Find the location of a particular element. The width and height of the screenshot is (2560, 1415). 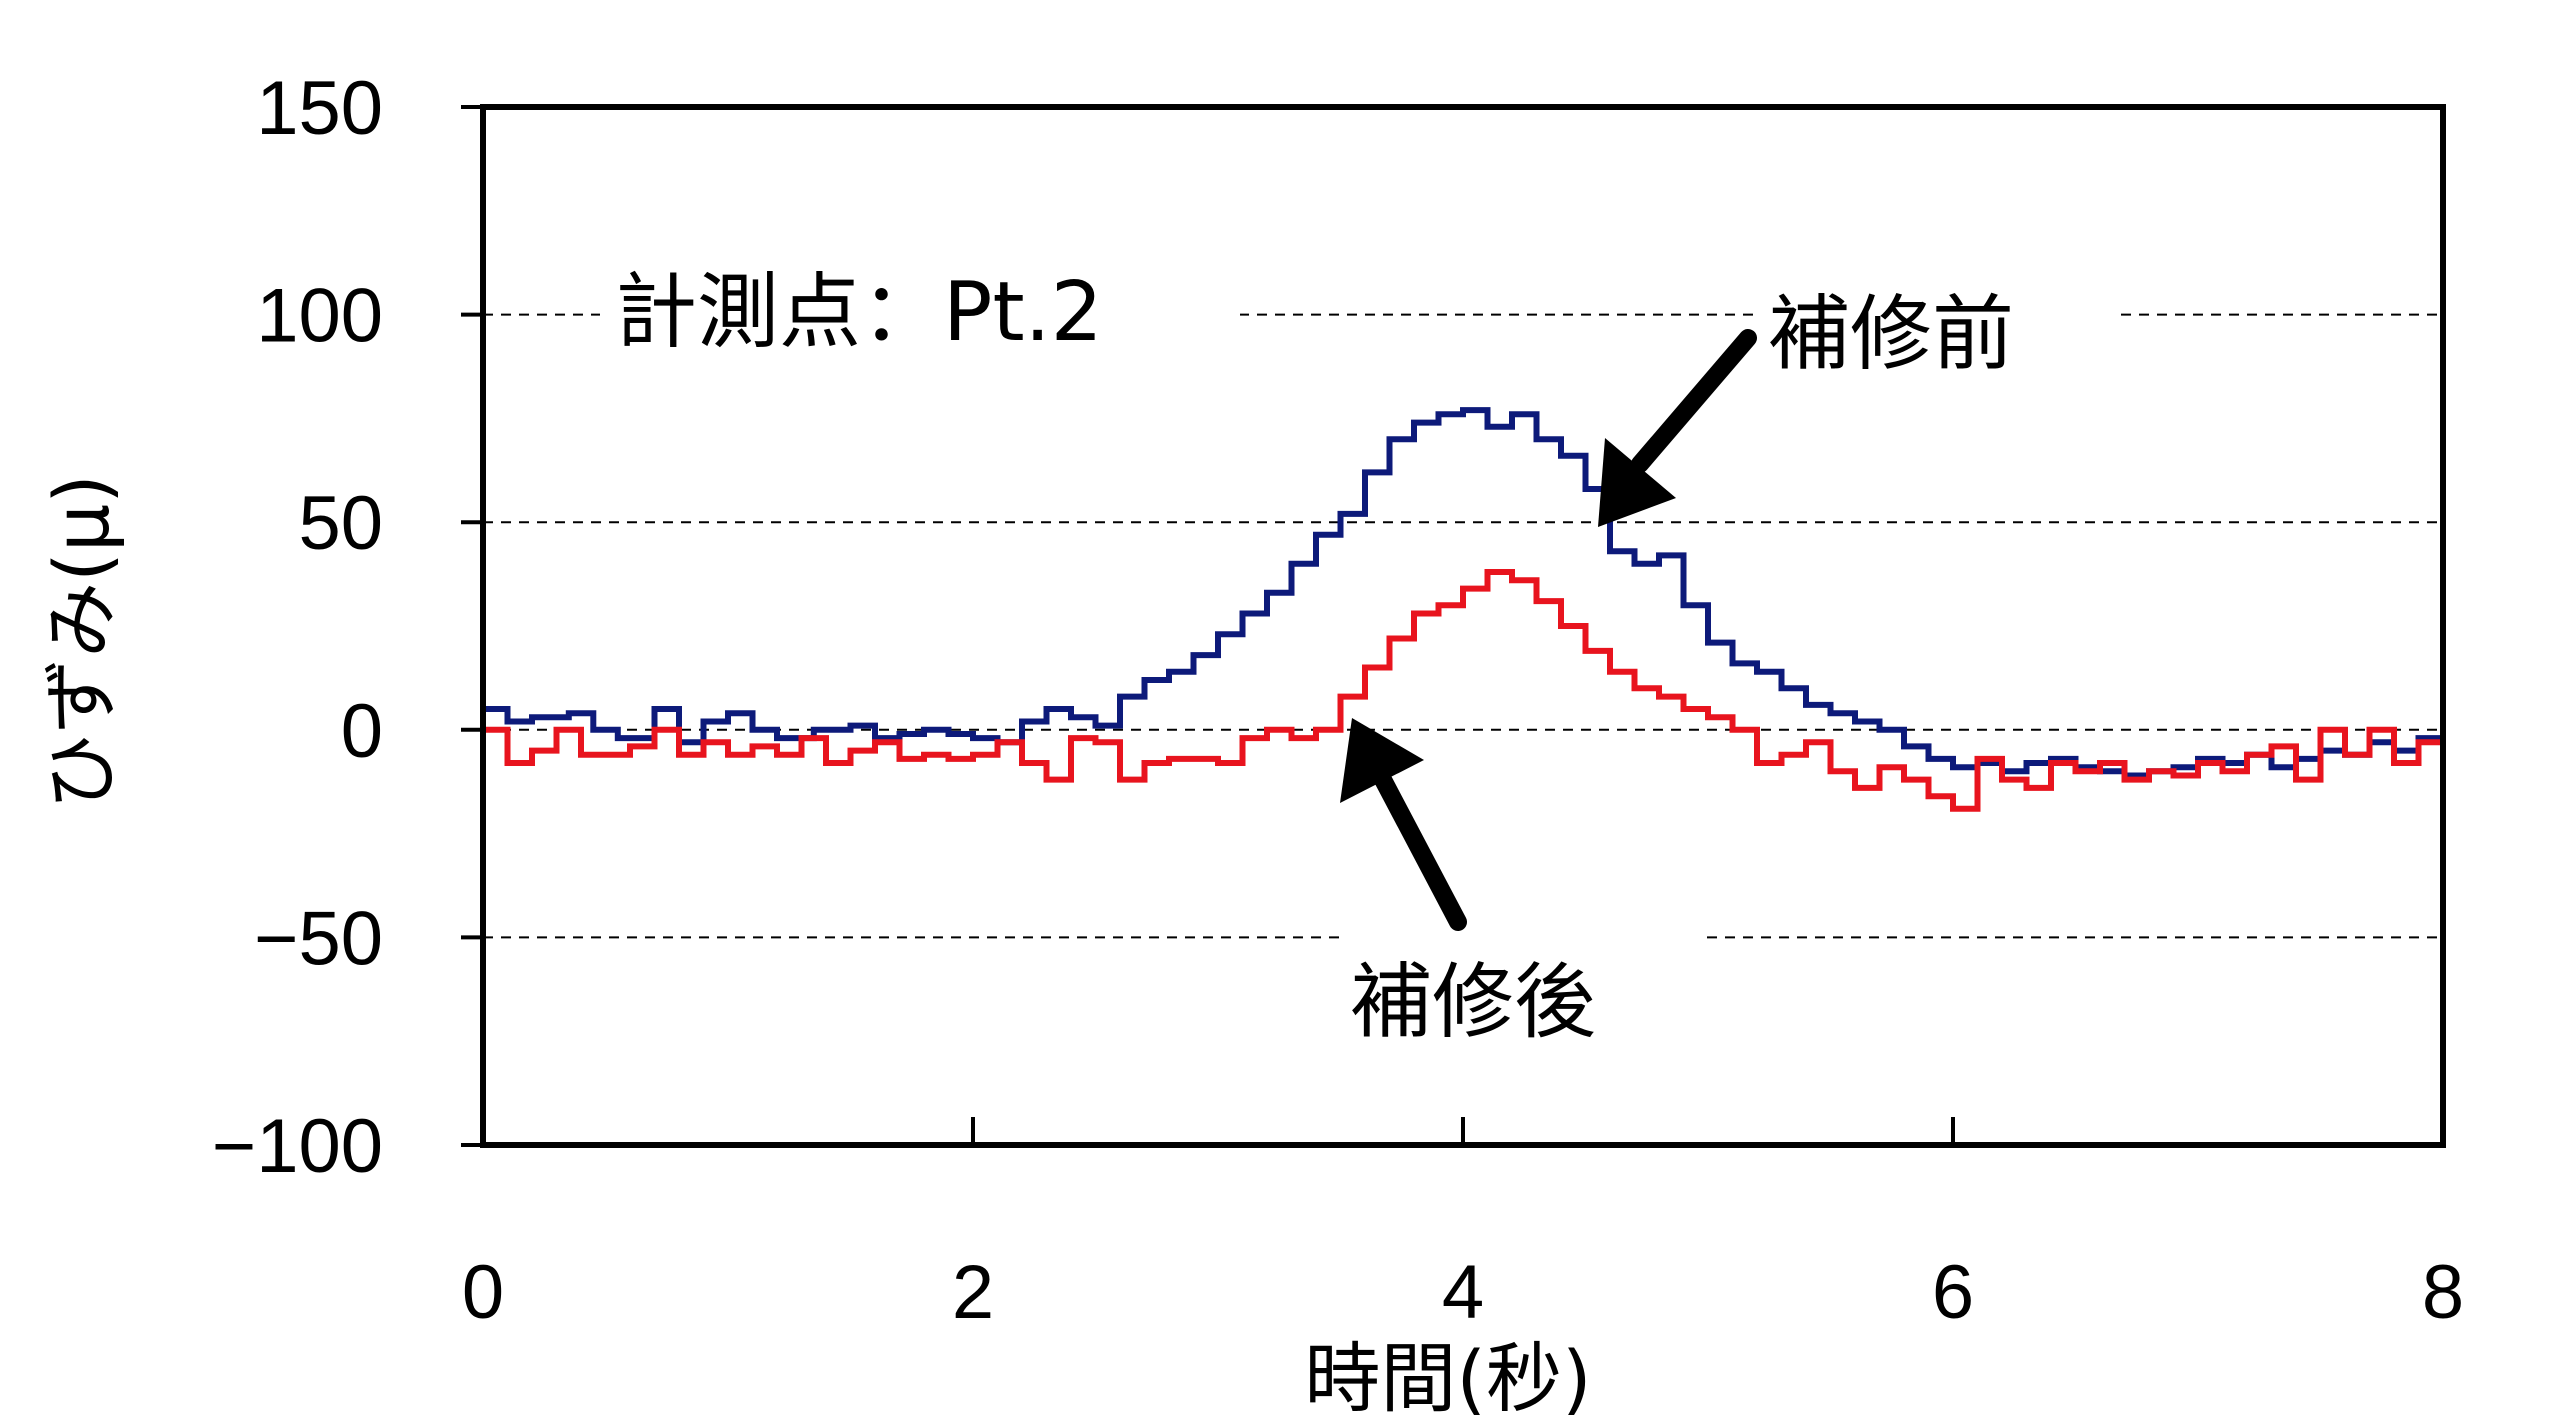

annotation-measurement-point: 計測点：Pt.2 is located at coordinates (859, 312).